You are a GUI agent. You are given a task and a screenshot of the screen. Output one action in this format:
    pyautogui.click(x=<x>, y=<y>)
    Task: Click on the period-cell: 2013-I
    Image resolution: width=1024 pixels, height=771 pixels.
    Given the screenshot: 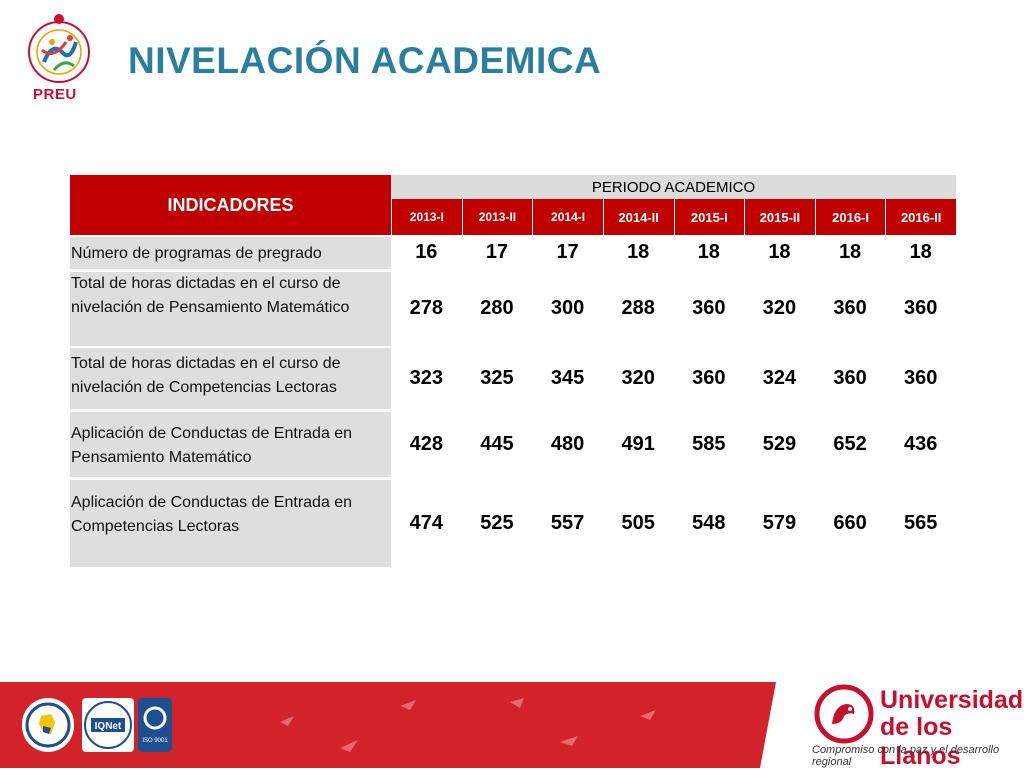 What is the action you would take?
    pyautogui.click(x=426, y=217)
    